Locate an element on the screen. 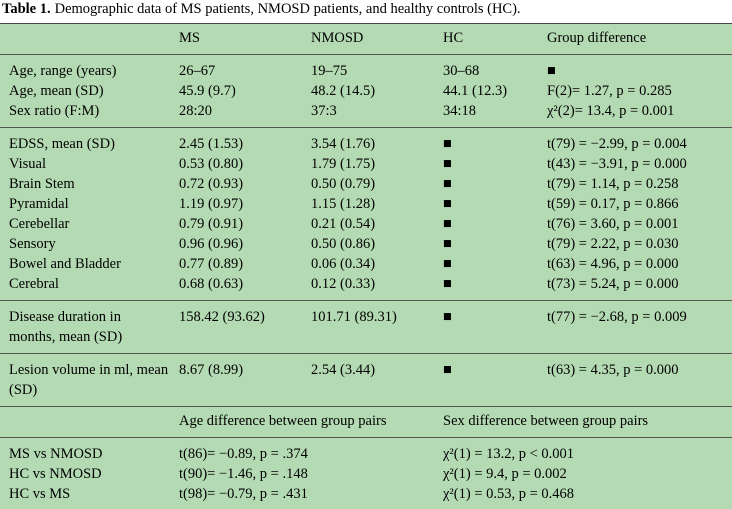 The height and width of the screenshot is (509, 732). cell: 2.54 (3.44) is located at coordinates (368, 380).